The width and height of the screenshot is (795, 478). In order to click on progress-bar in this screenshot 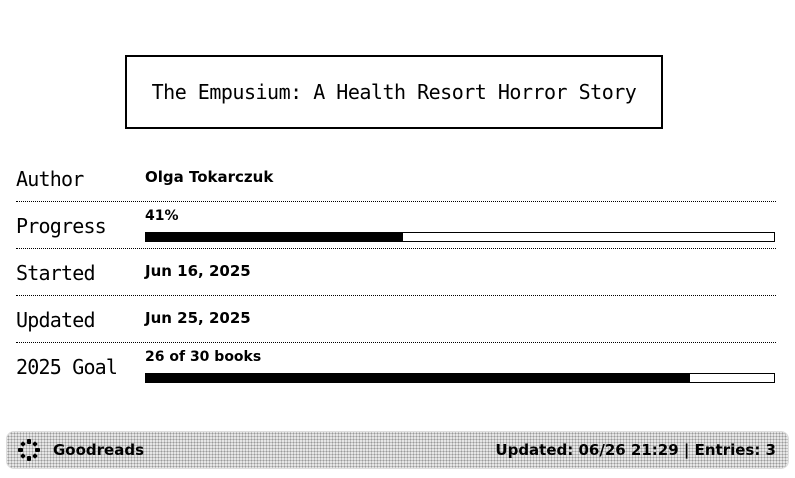, I will do `click(460, 237)`.